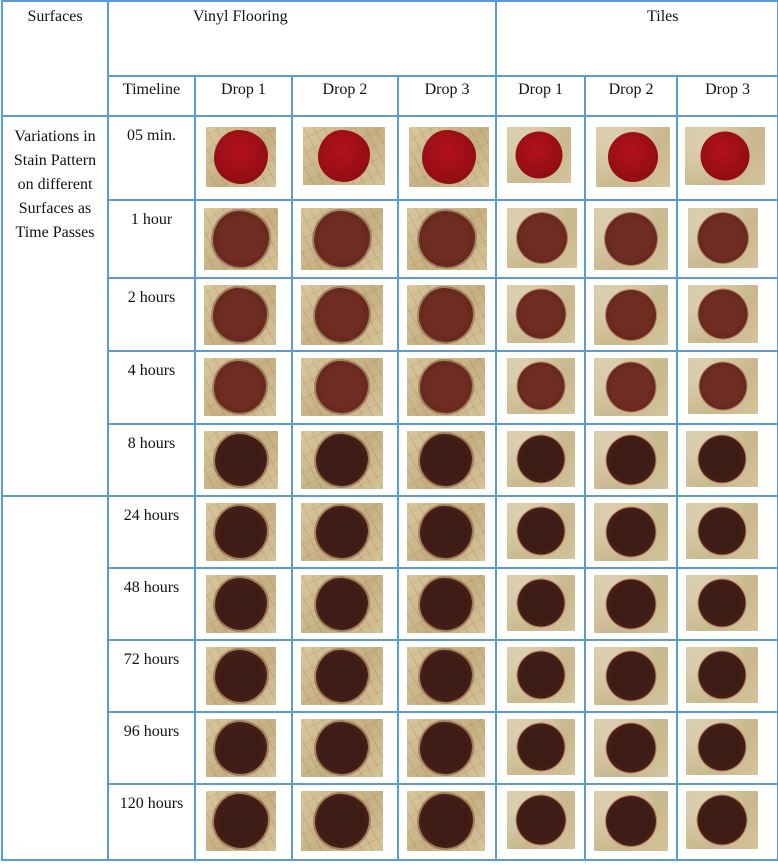 The image size is (778, 868). What do you see at coordinates (243, 96) in the screenshot?
I see `vinyl-drop-1-header: Drop 1` at bounding box center [243, 96].